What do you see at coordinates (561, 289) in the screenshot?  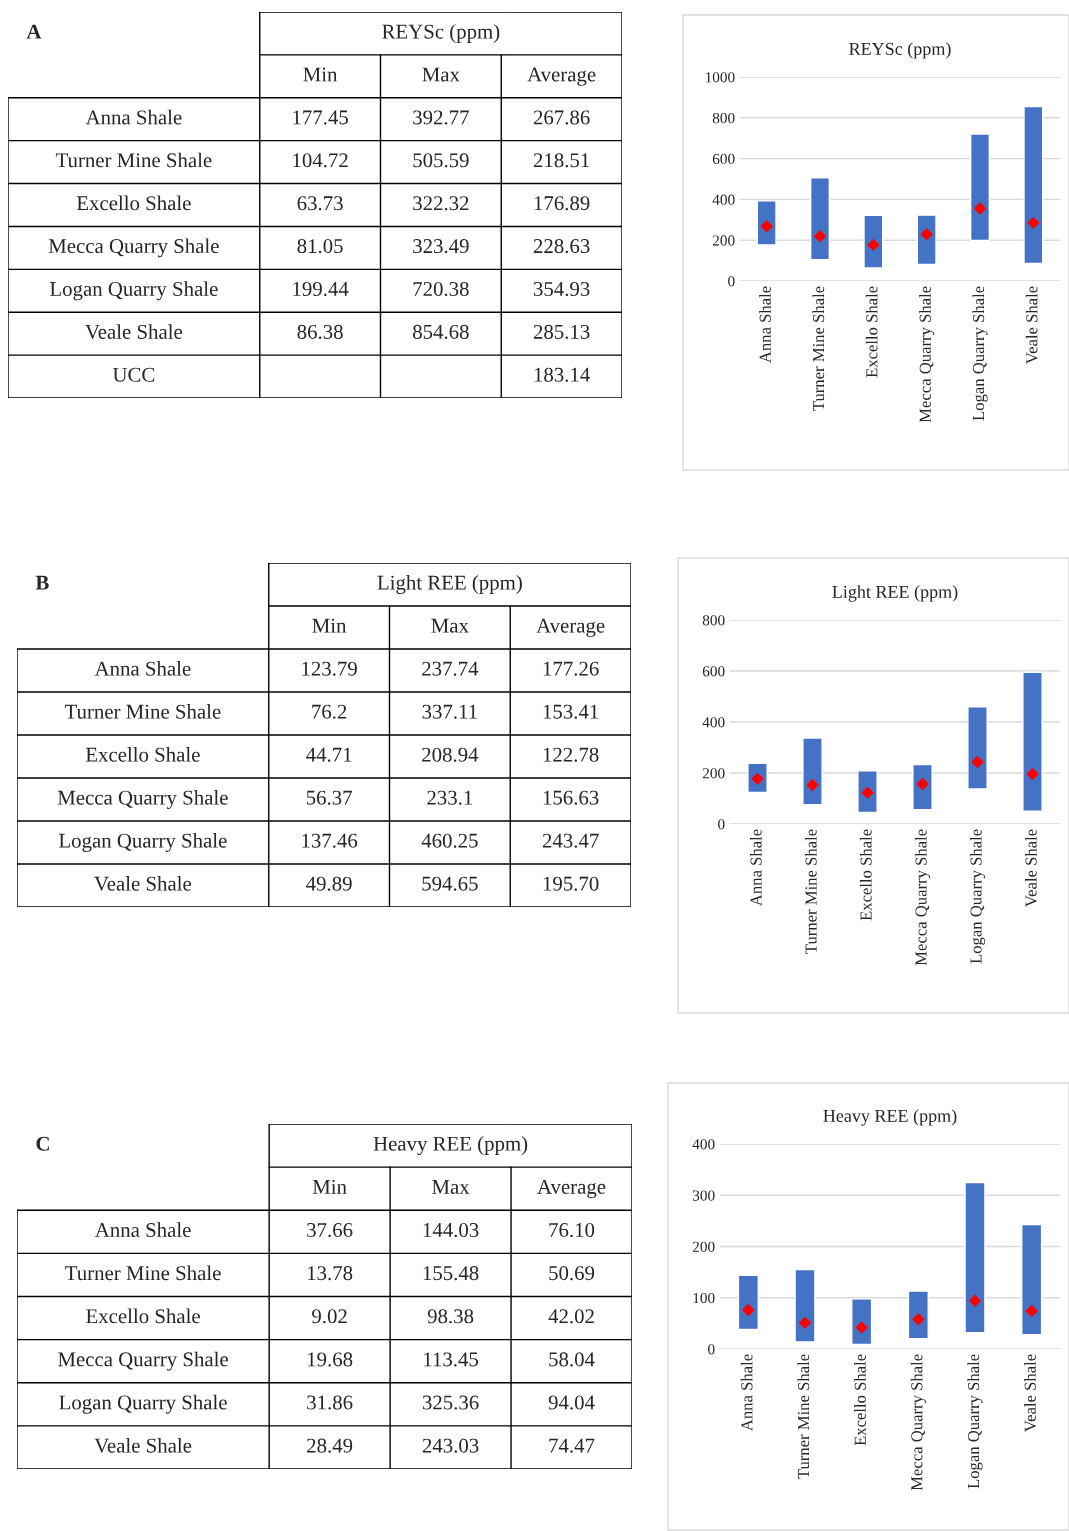 I see `text: 354.93` at bounding box center [561, 289].